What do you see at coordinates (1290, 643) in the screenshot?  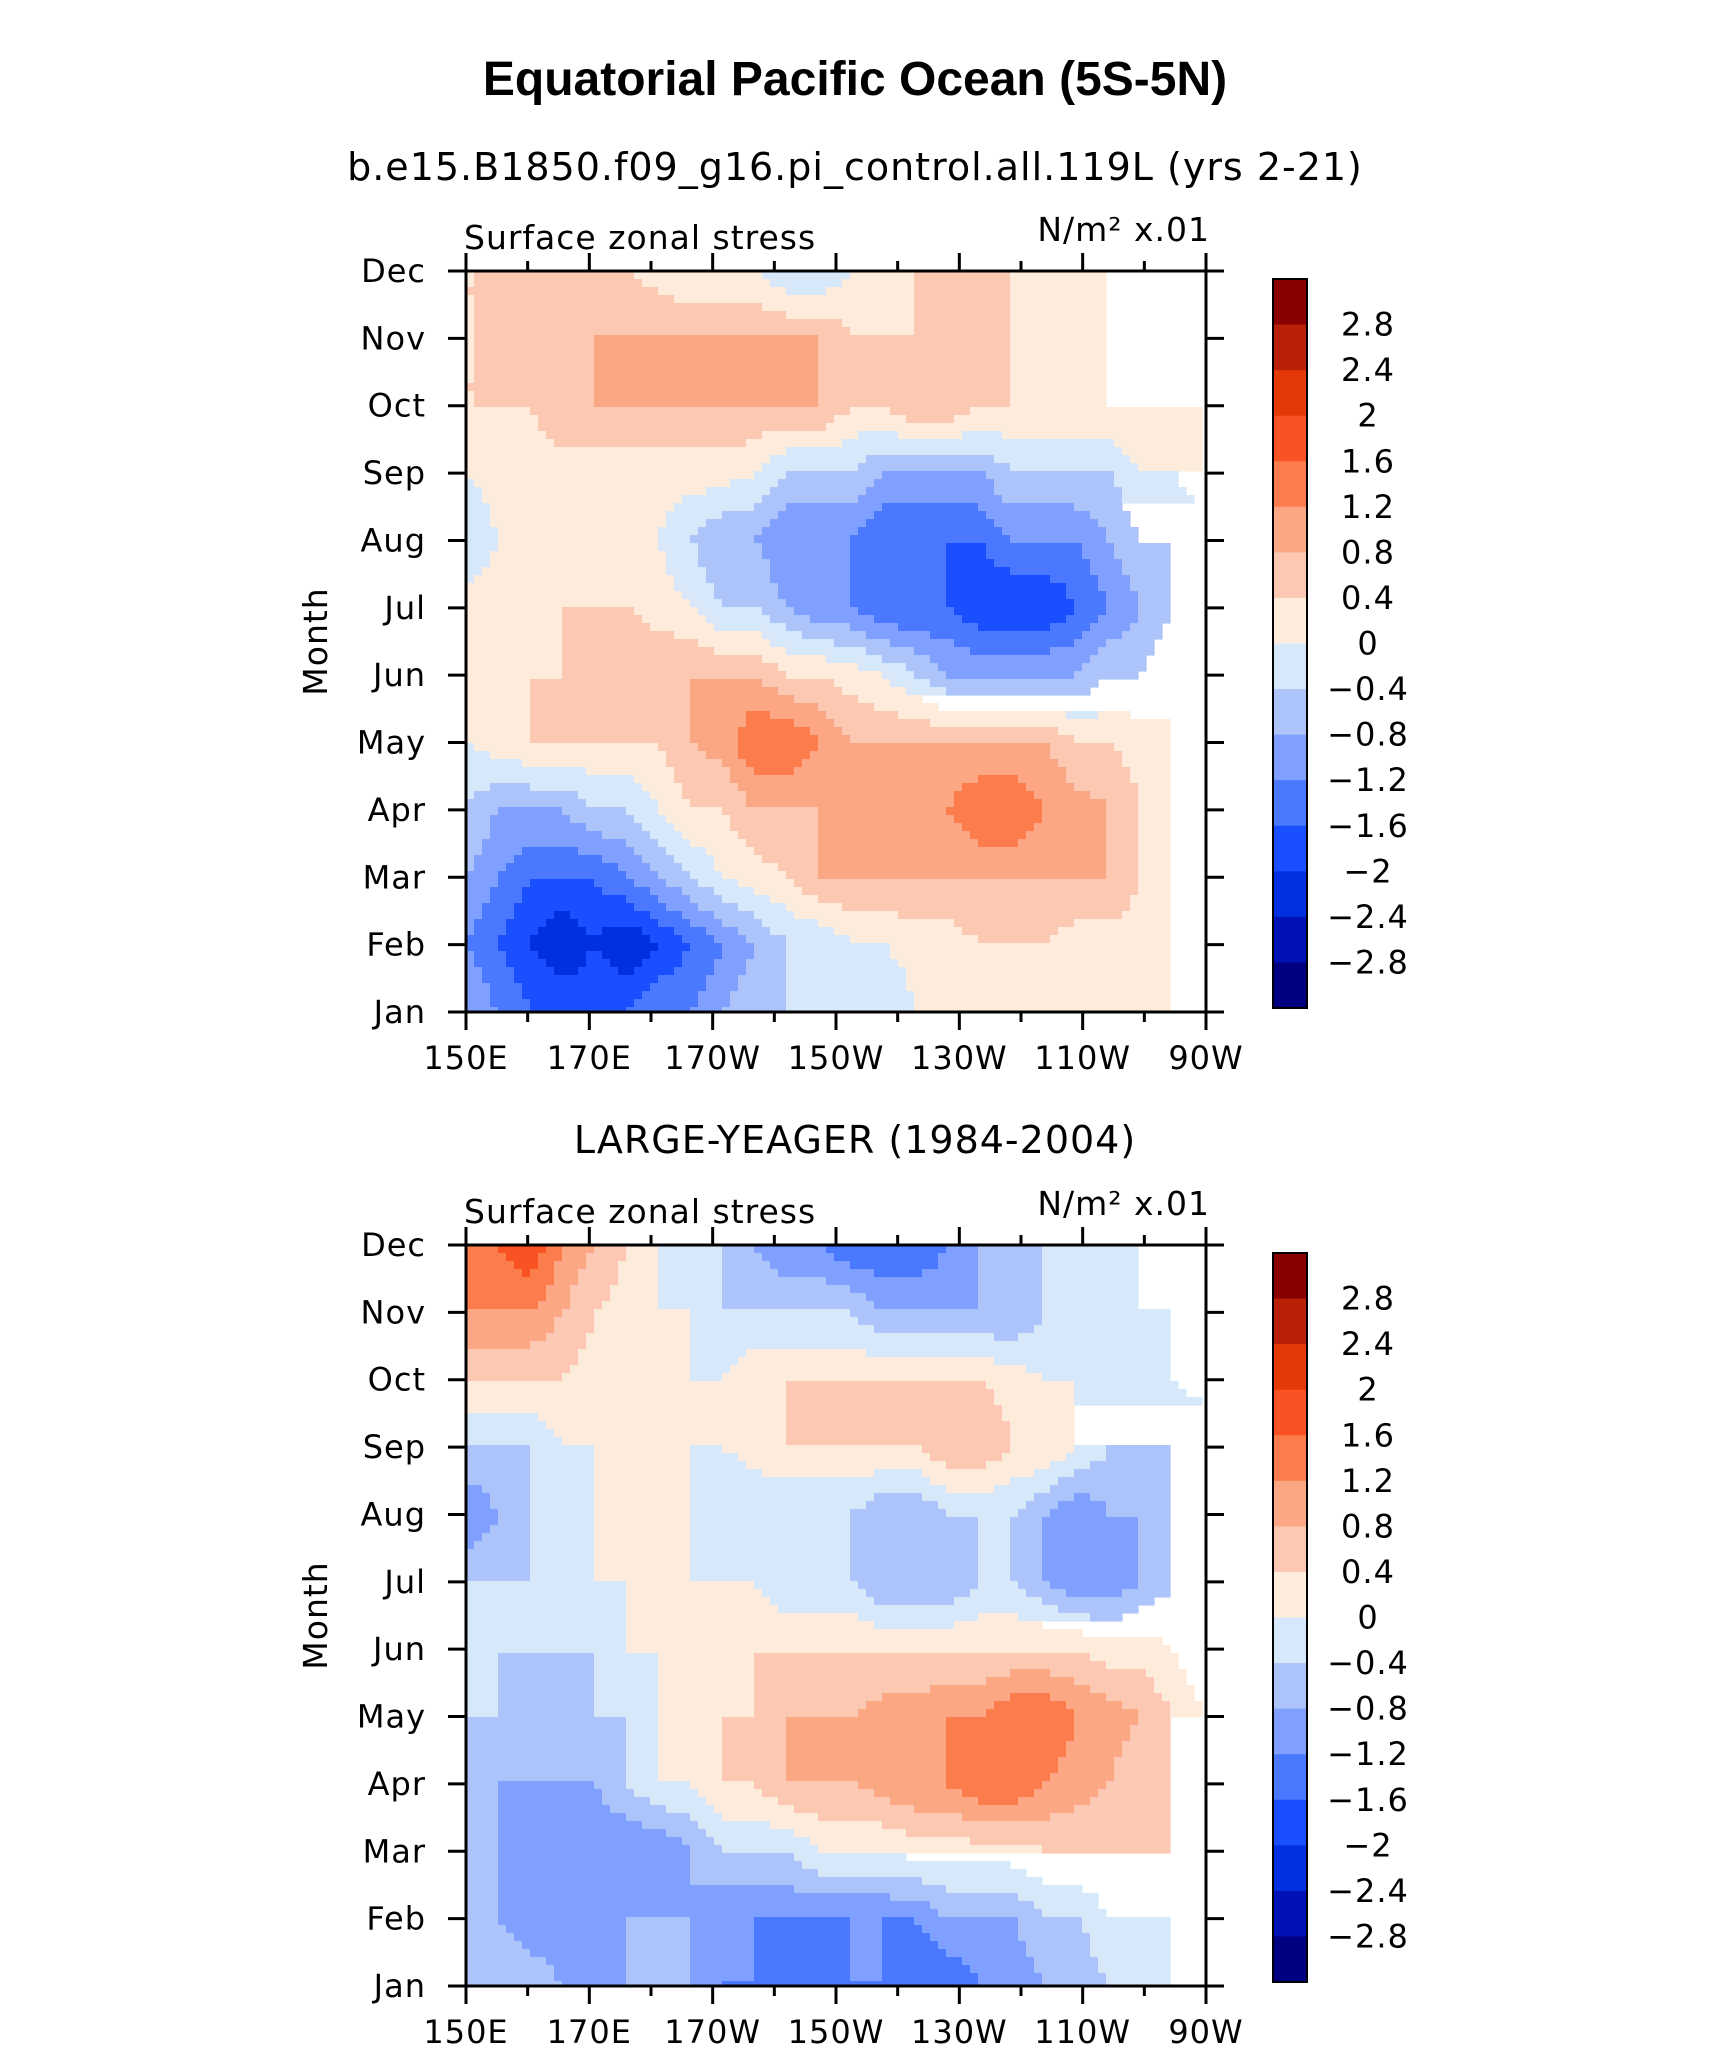 I see `colorbar-frame` at bounding box center [1290, 643].